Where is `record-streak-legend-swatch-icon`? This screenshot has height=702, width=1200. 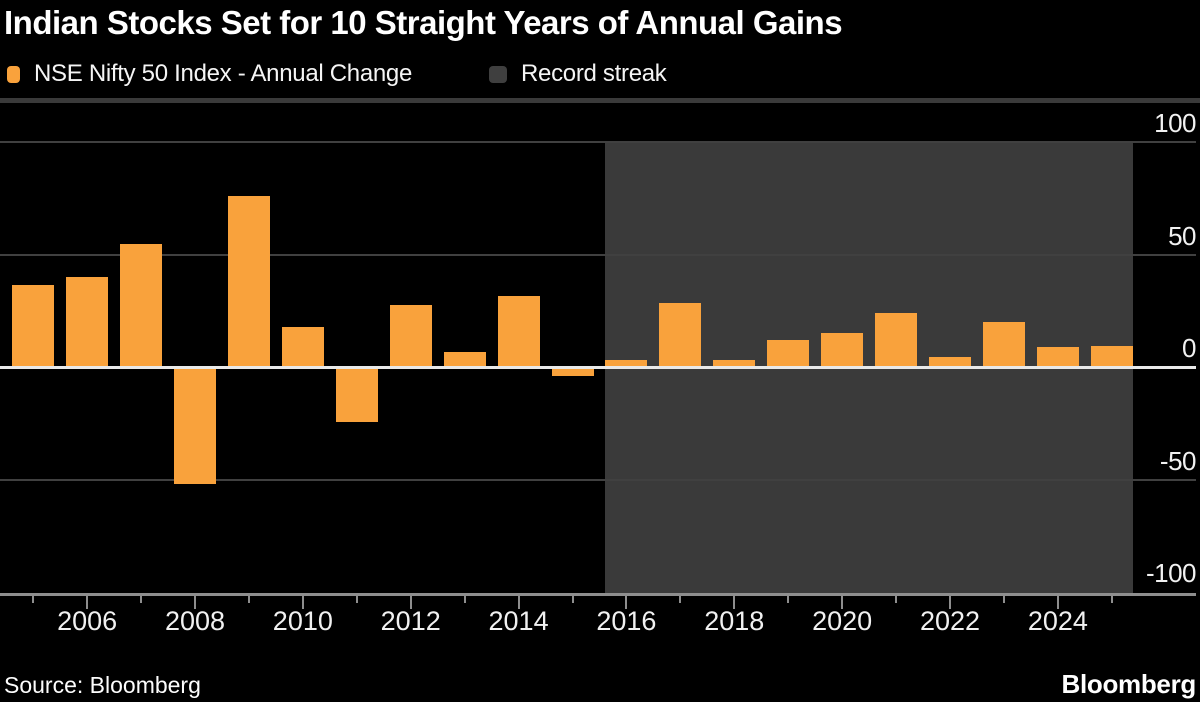
record-streak-legend-swatch-icon is located at coordinates (498, 74).